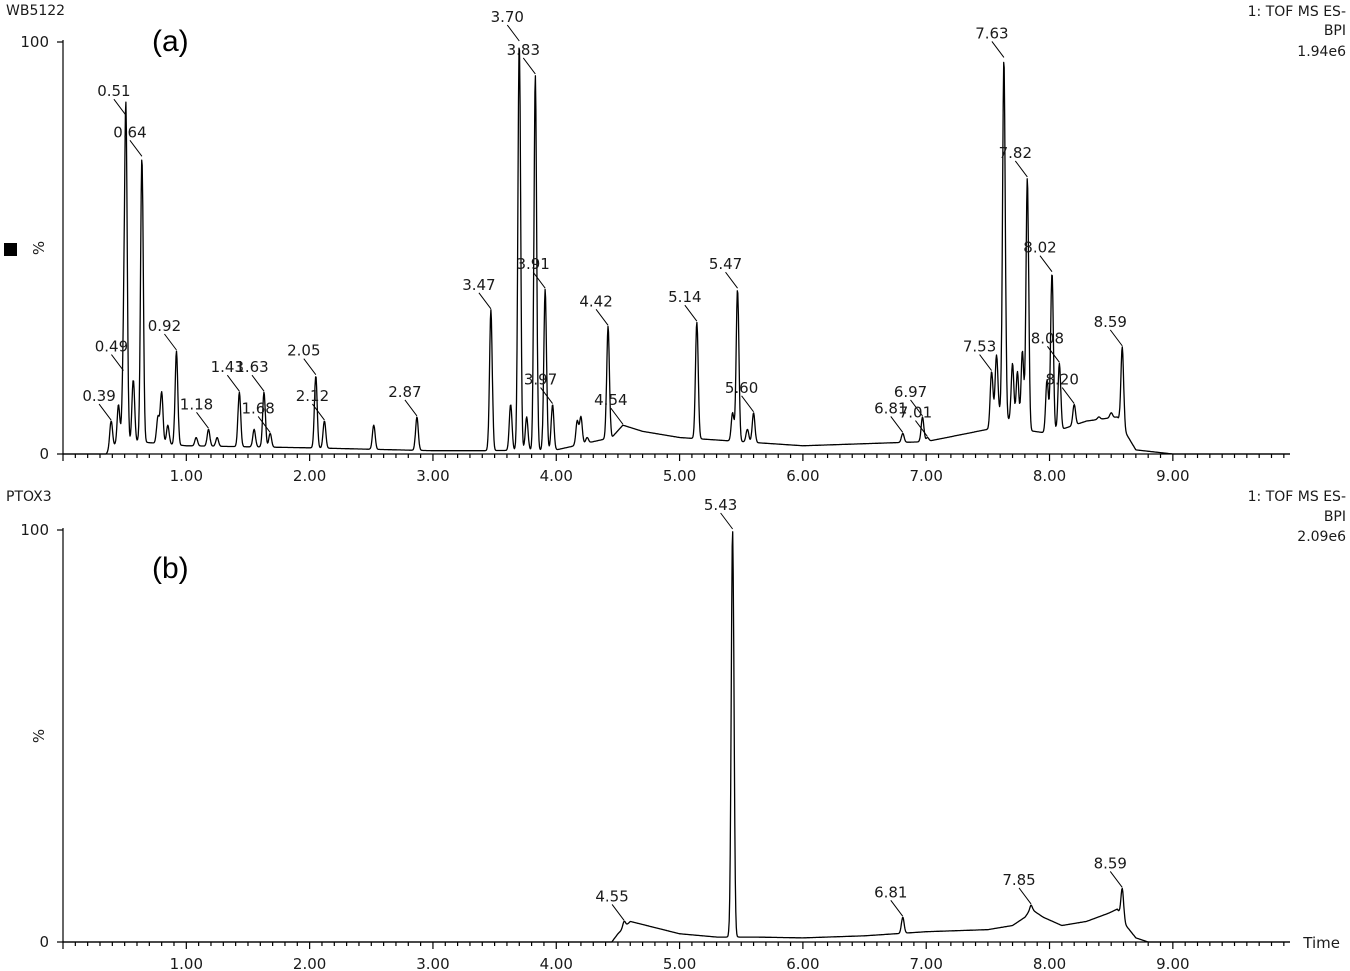  Describe the element at coordinates (1321, 943) in the screenshot. I see `x-axis-label: Time` at that location.